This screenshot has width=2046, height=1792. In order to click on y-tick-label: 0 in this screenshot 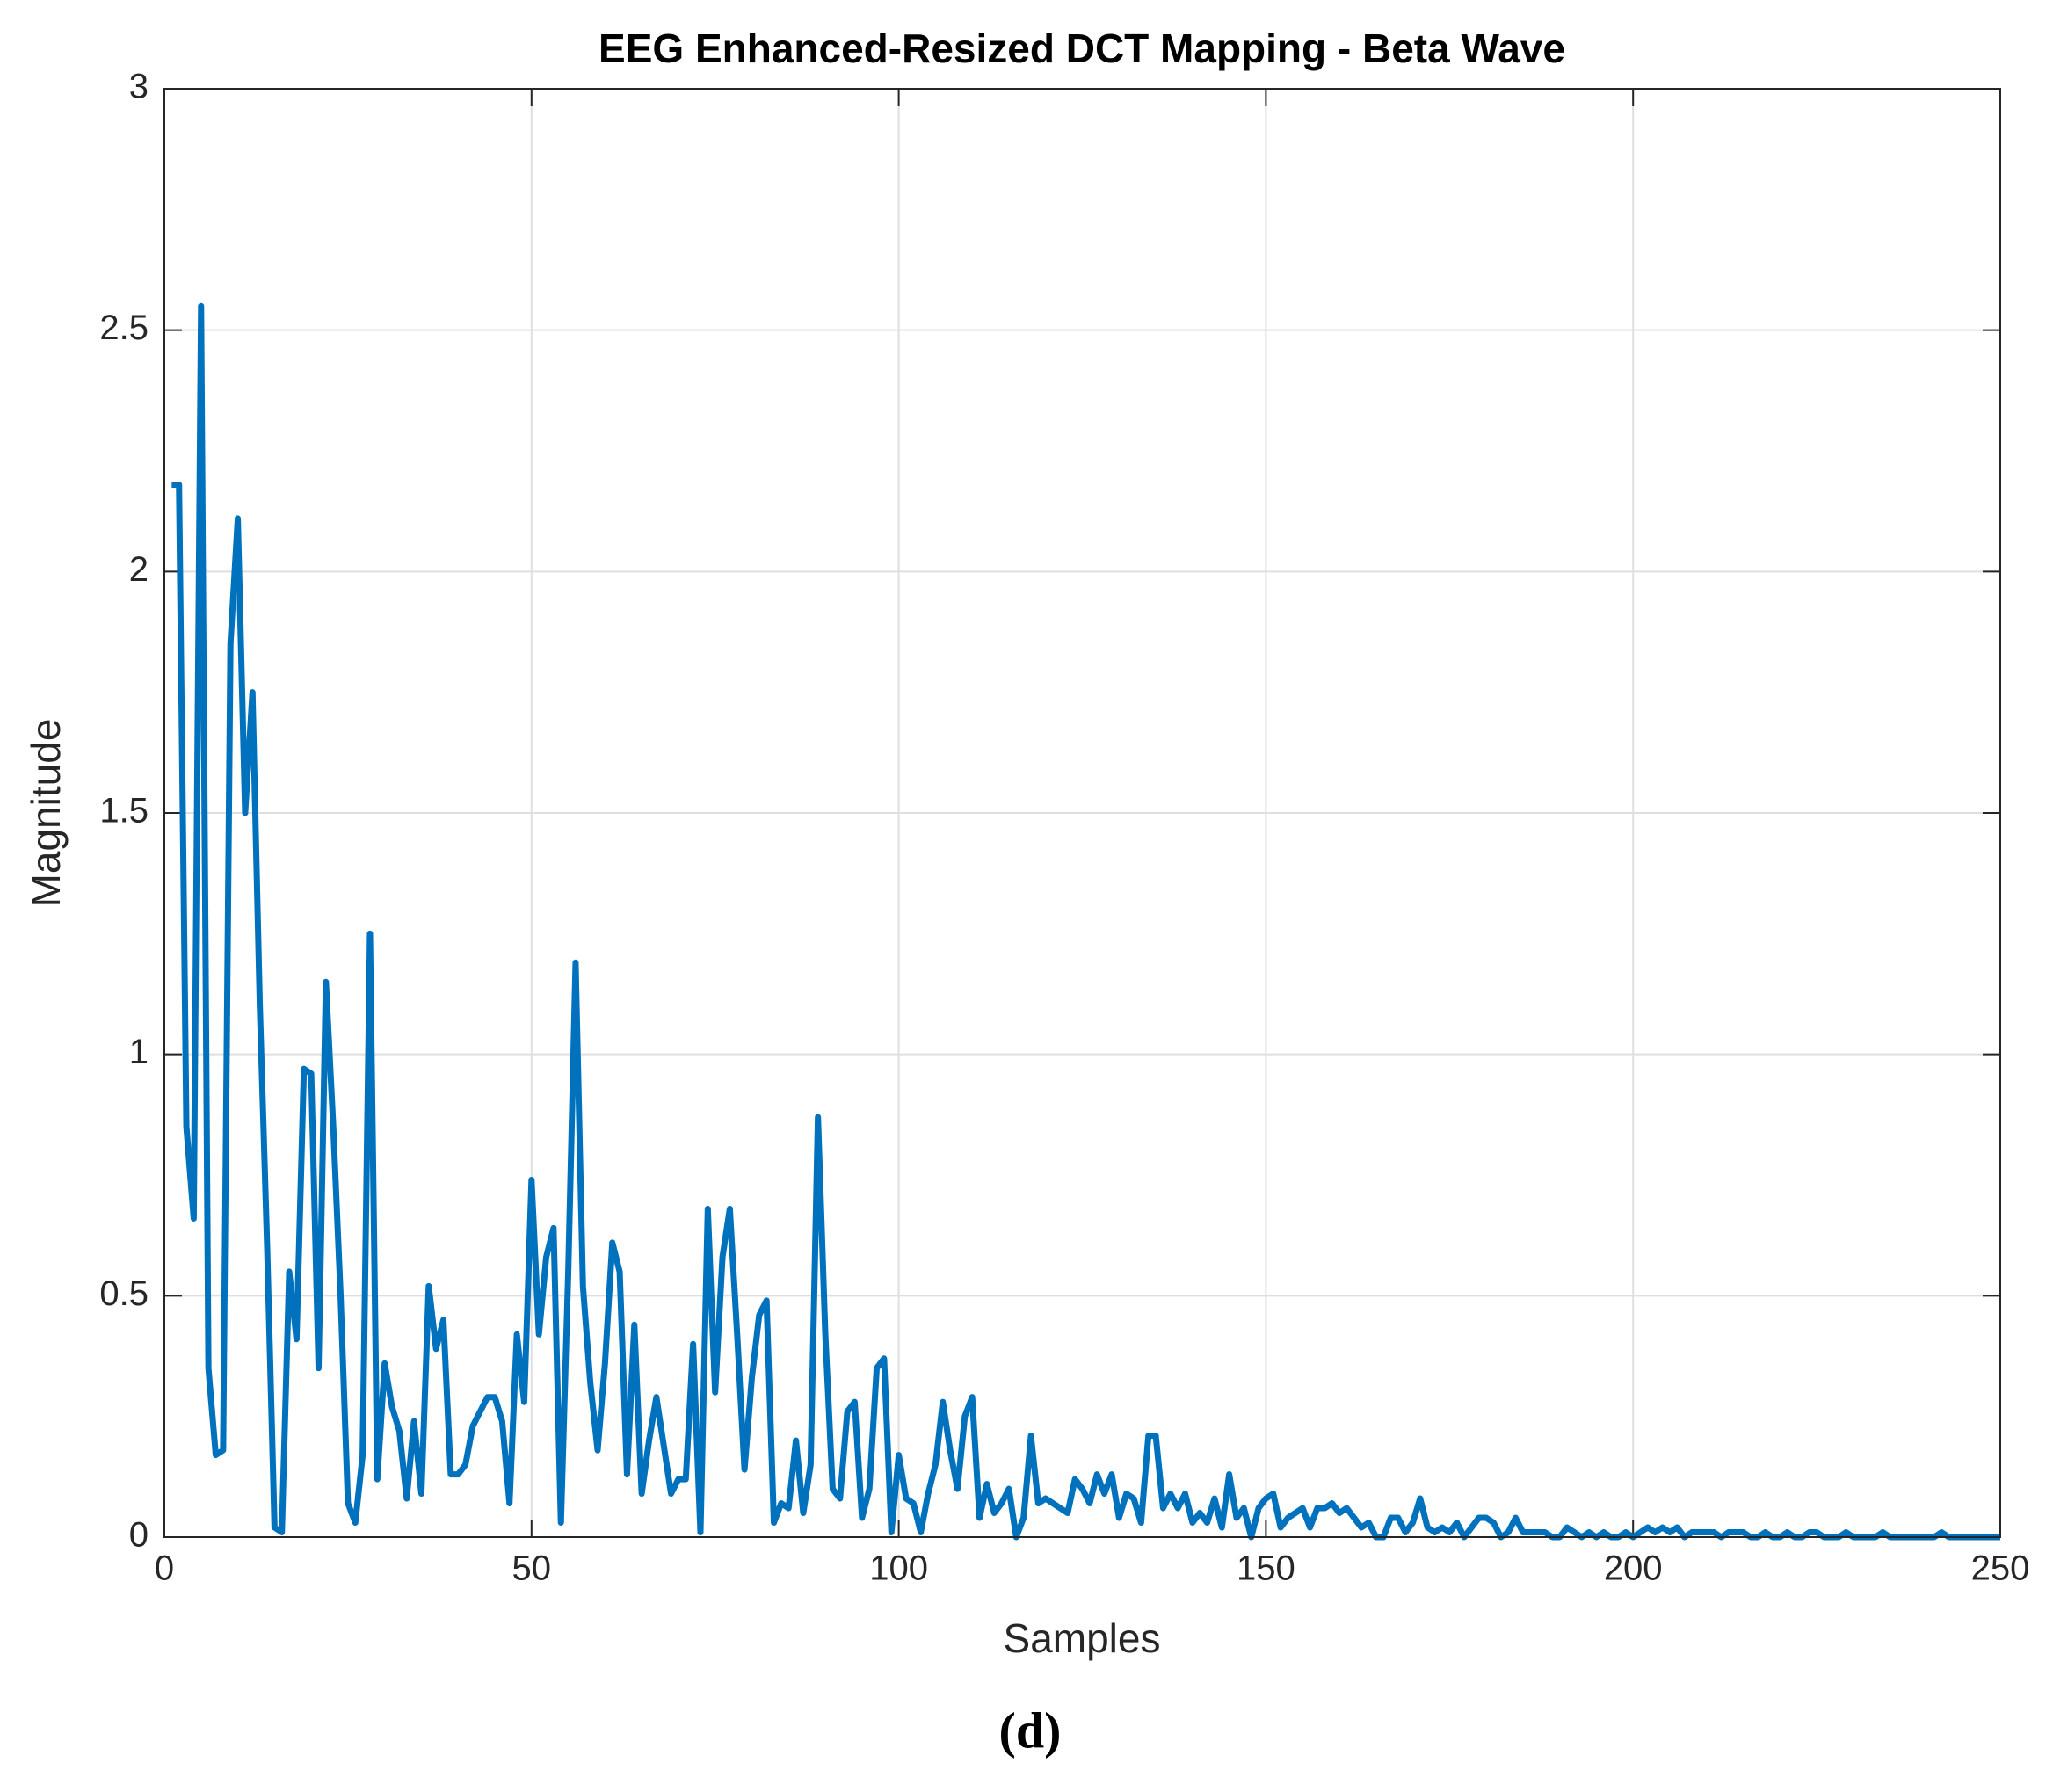, I will do `click(139, 1535)`.